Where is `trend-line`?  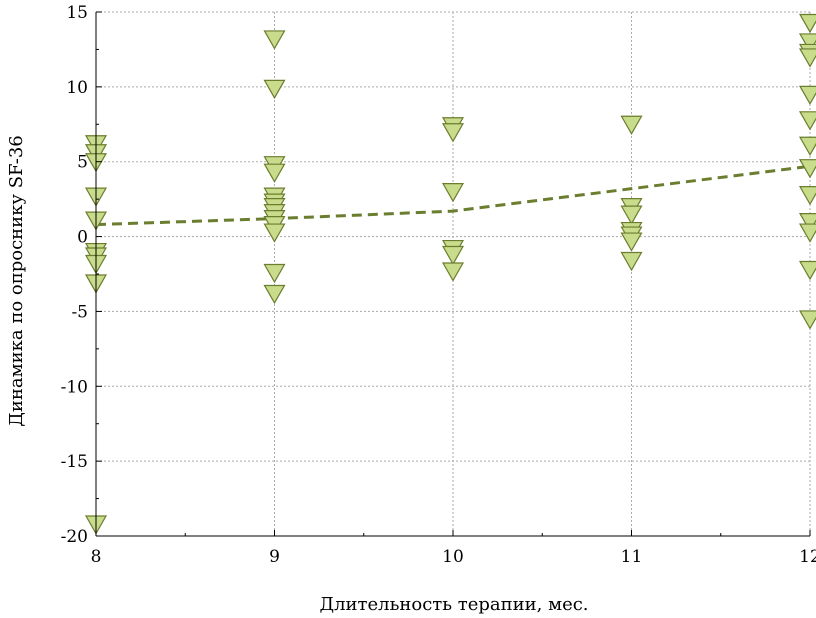
trend-line is located at coordinates (453, 195).